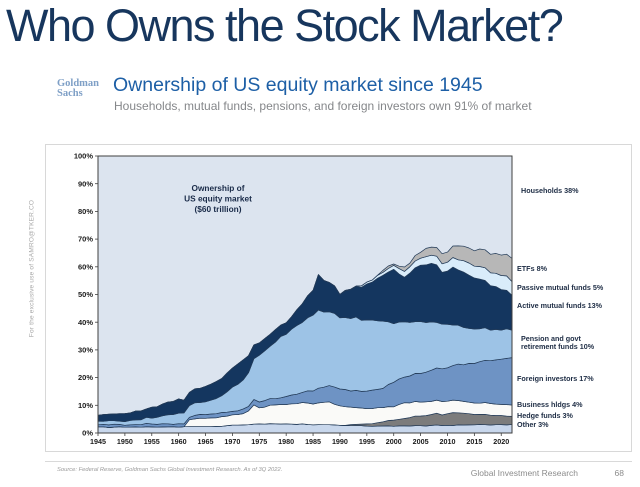 This screenshot has width=640, height=487. I want to click on svg-text: 2005, so click(421, 441).